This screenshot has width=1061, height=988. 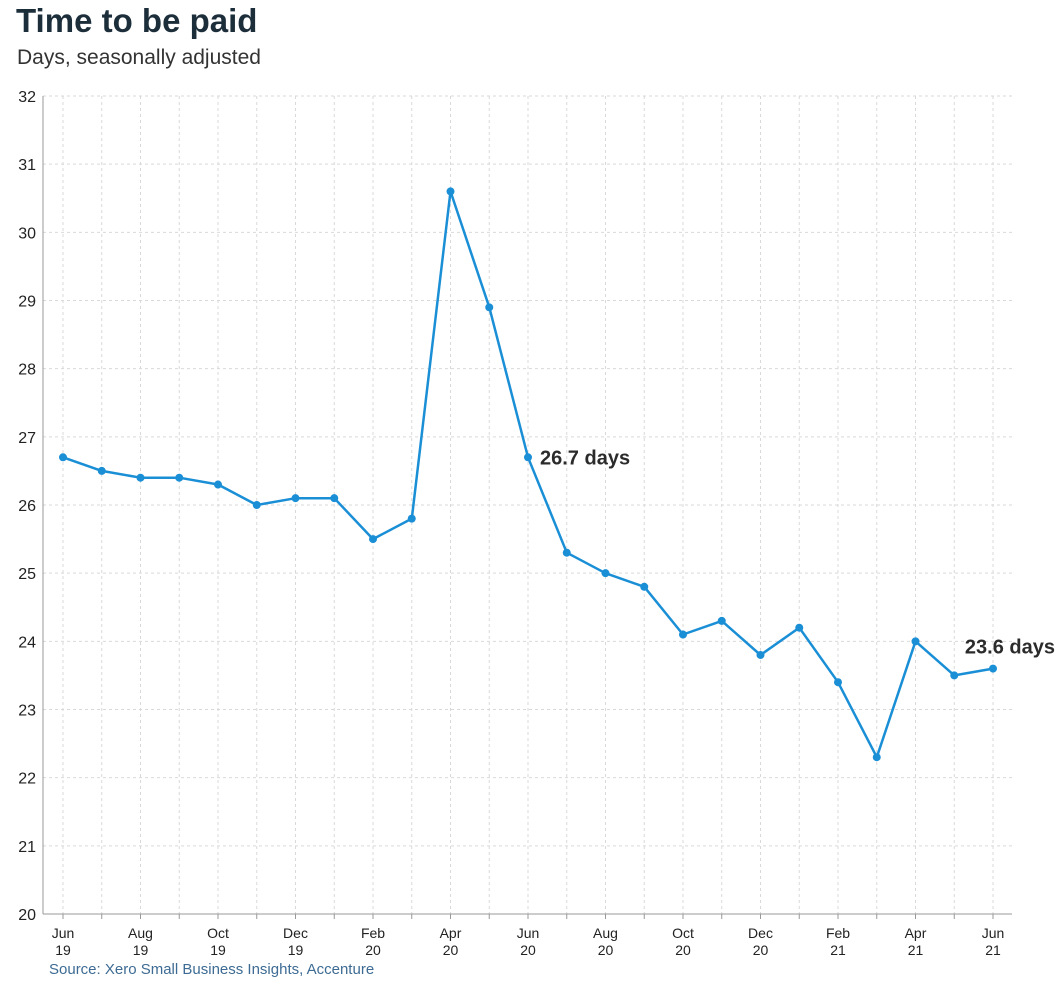 I want to click on y-tick-label: 20, so click(x=27, y=915).